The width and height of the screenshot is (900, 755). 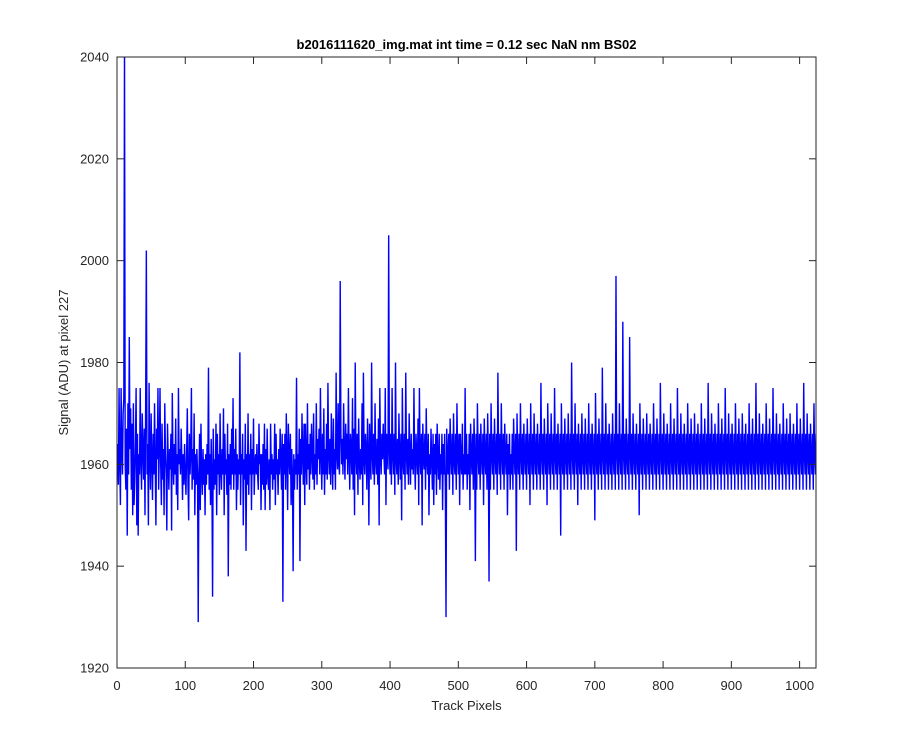 What do you see at coordinates (94, 260) in the screenshot?
I see `y-tick-label: 2000` at bounding box center [94, 260].